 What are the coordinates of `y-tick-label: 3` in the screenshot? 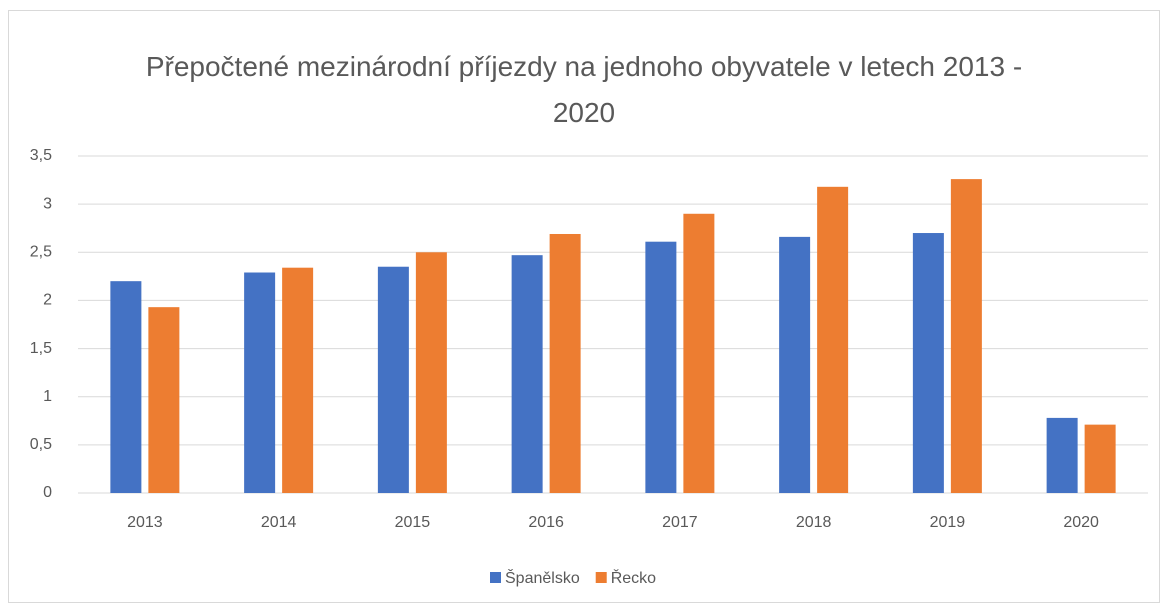 It's located at (47, 203).